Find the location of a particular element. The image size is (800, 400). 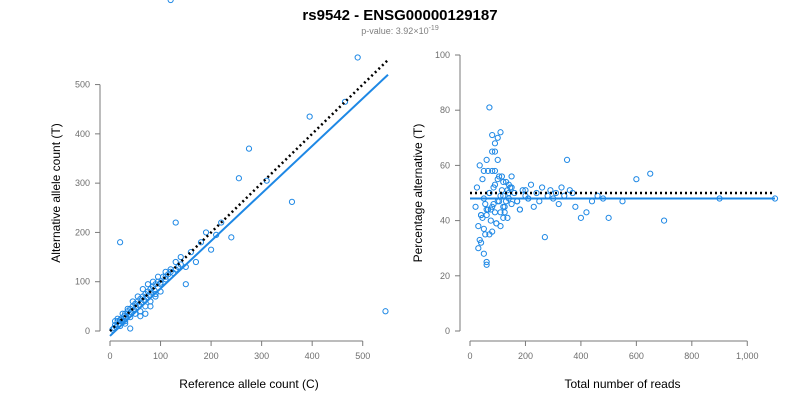

left-y-axis-label: Alternative allele count (T) is located at coordinates (56, 192).